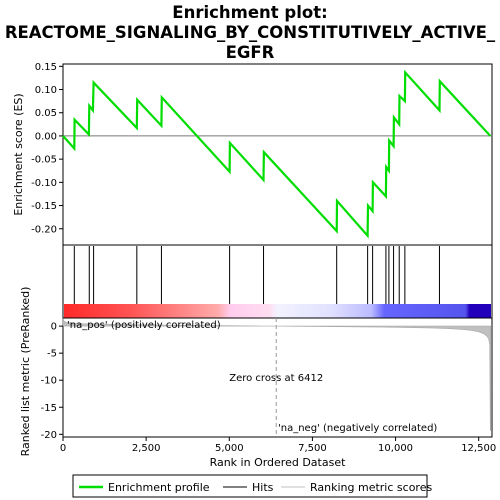  Describe the element at coordinates (49, 381) in the screenshot. I see `rank-ytick-label: -10` at that location.